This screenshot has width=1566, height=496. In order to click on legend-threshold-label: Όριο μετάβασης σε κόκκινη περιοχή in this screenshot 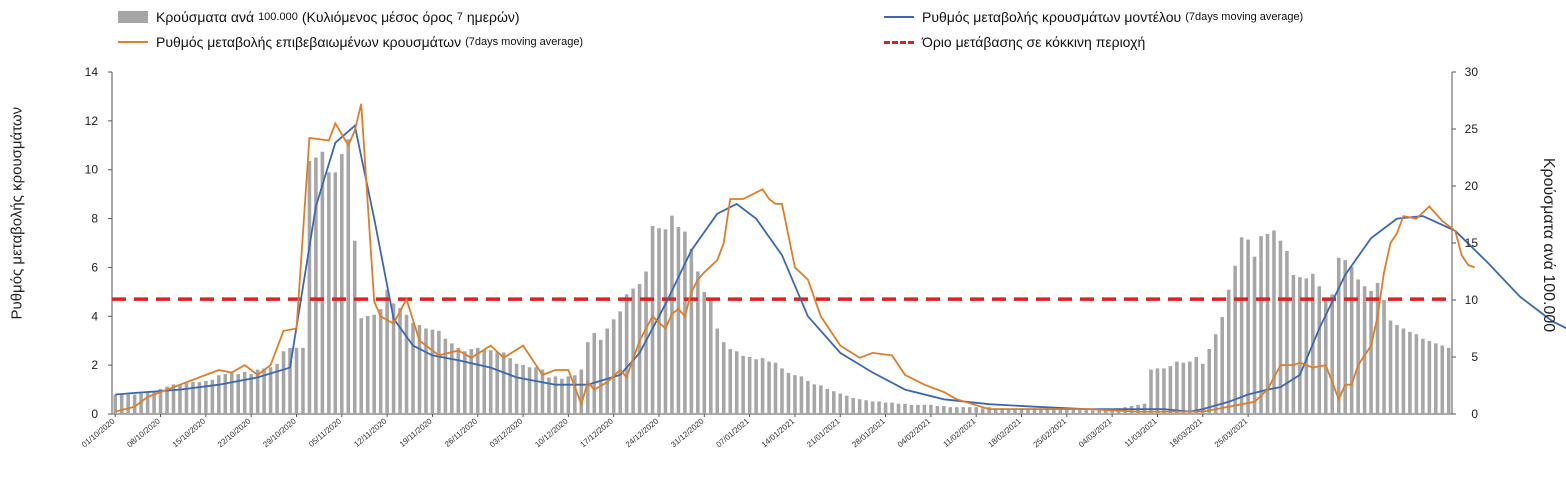, I will do `click(1034, 42)`.